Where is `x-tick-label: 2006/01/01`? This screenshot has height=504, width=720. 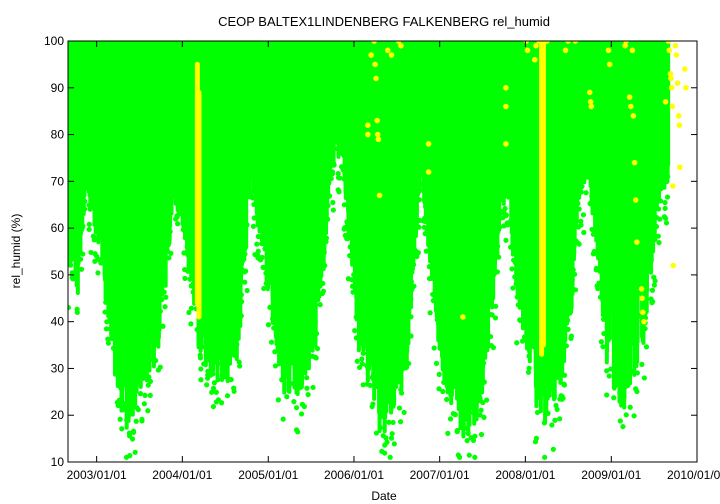 x-tick-label: 2006/01/01 is located at coordinates (354, 475).